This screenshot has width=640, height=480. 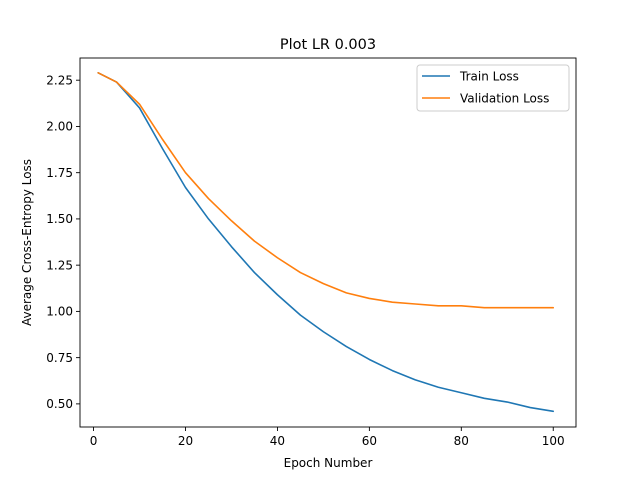 I want to click on legend-box, so click(x=493, y=88).